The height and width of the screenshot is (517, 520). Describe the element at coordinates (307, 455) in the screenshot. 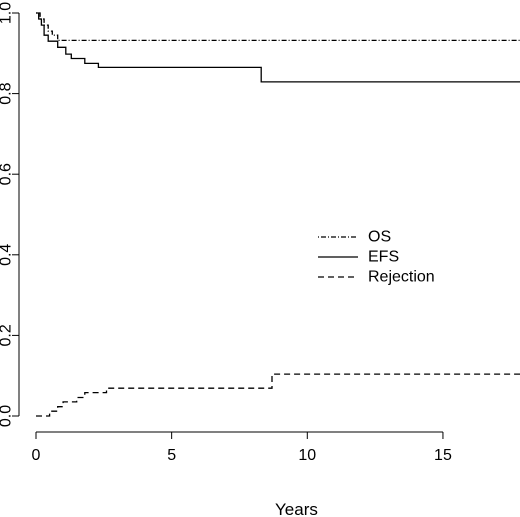

I see `x-tick-label: 10` at that location.